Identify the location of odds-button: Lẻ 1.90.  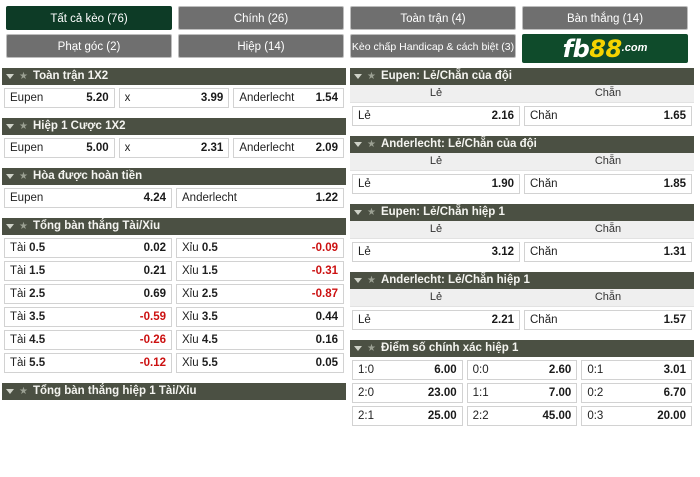
(436, 184).